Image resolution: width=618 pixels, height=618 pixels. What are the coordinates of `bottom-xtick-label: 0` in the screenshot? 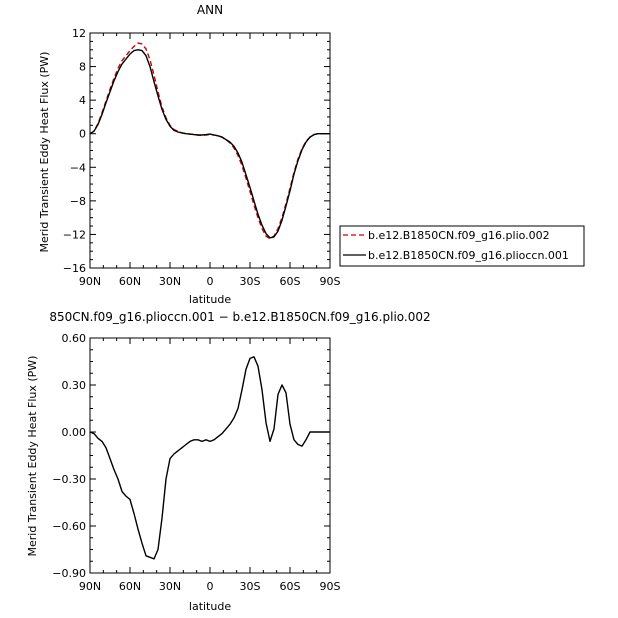 It's located at (210, 586).